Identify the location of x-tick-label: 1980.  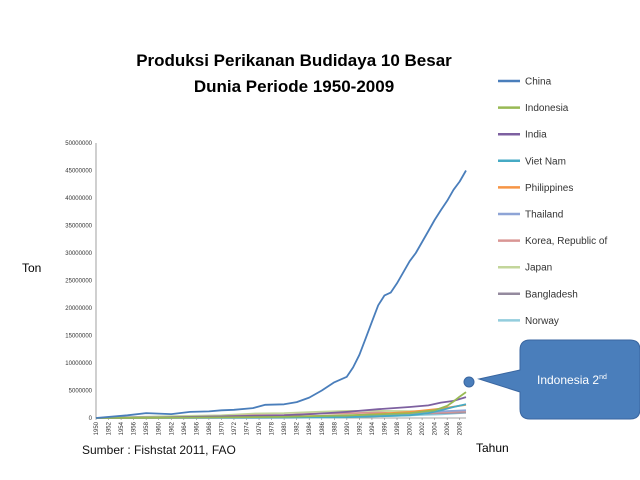
(285, 428).